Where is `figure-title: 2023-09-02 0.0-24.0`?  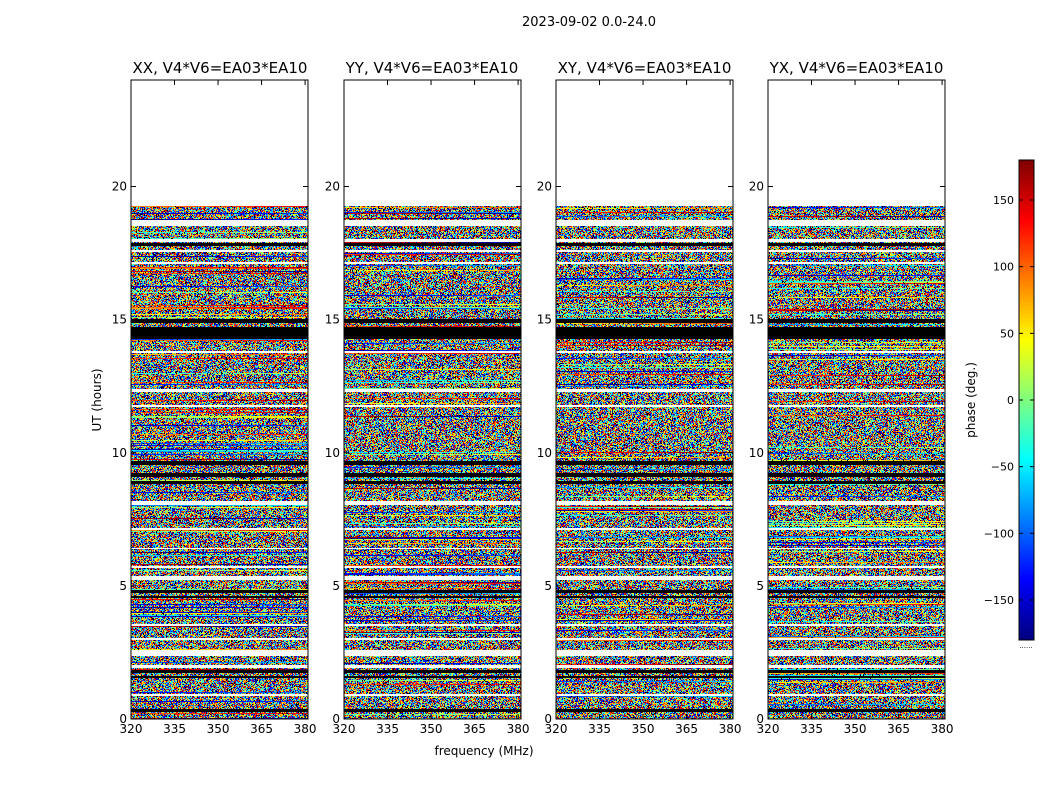
figure-title: 2023-09-02 0.0-24.0 is located at coordinates (589, 22).